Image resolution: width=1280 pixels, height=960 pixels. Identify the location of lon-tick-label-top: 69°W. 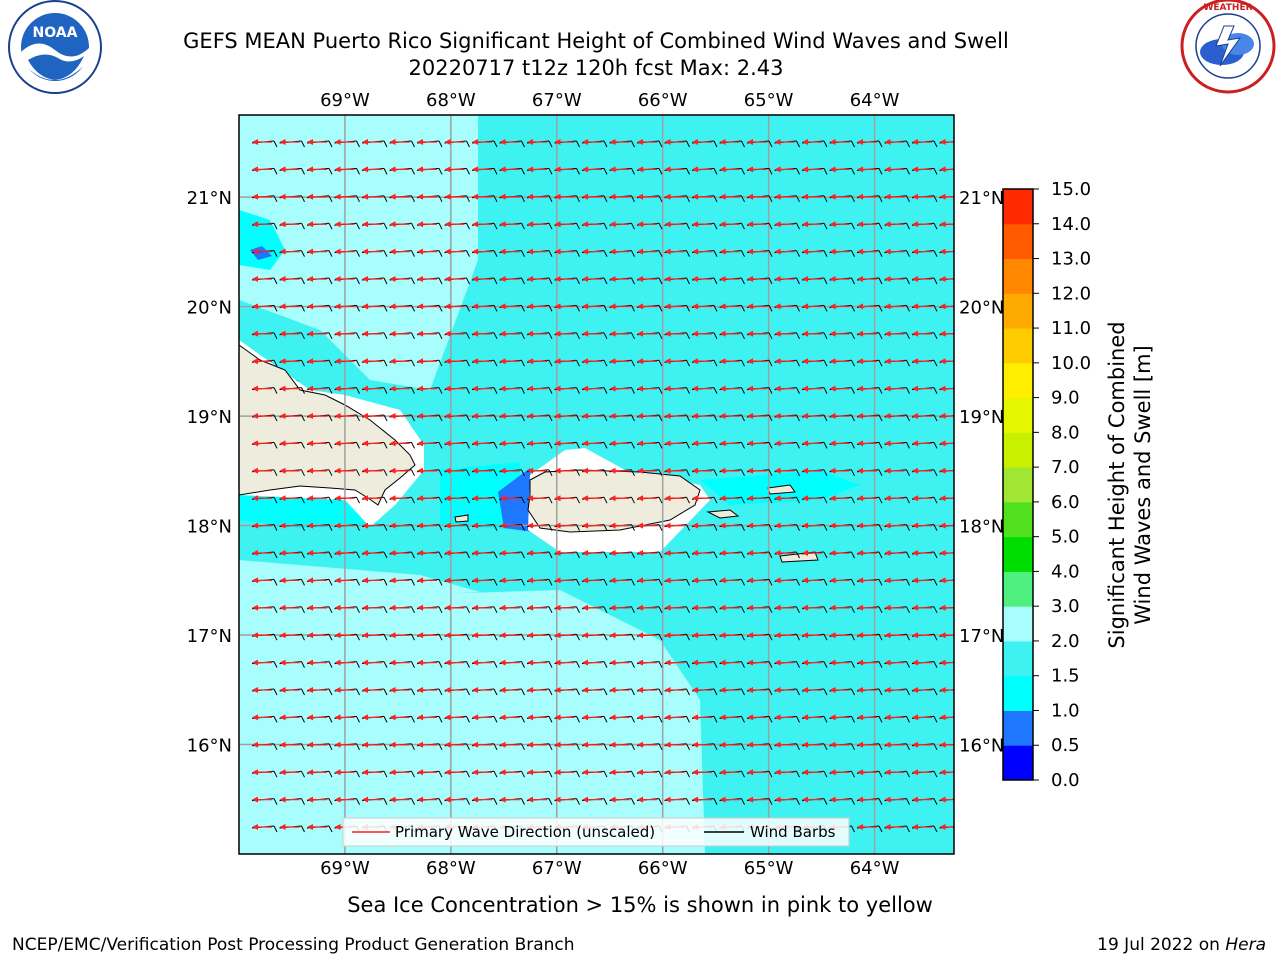
(345, 100).